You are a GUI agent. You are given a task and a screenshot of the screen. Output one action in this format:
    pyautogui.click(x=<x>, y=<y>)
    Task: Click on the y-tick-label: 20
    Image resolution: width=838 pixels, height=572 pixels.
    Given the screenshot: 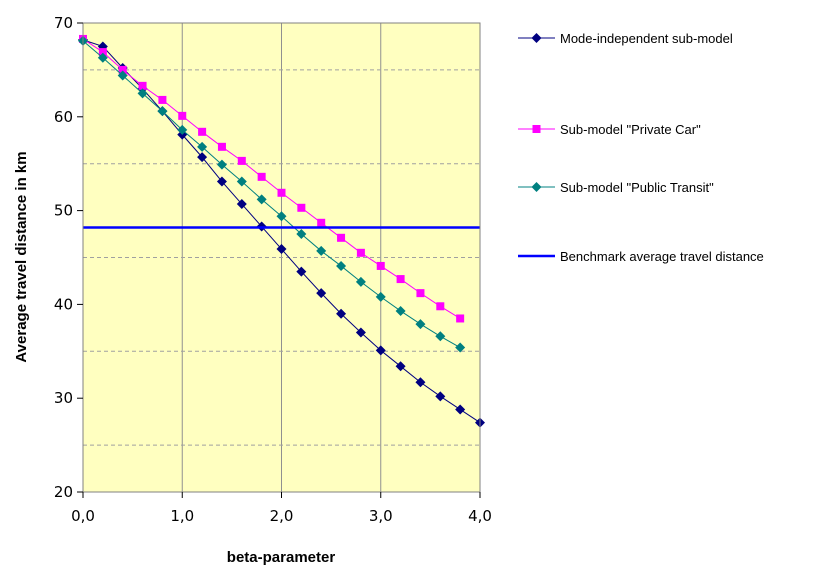 What is the action you would take?
    pyautogui.click(x=63, y=492)
    